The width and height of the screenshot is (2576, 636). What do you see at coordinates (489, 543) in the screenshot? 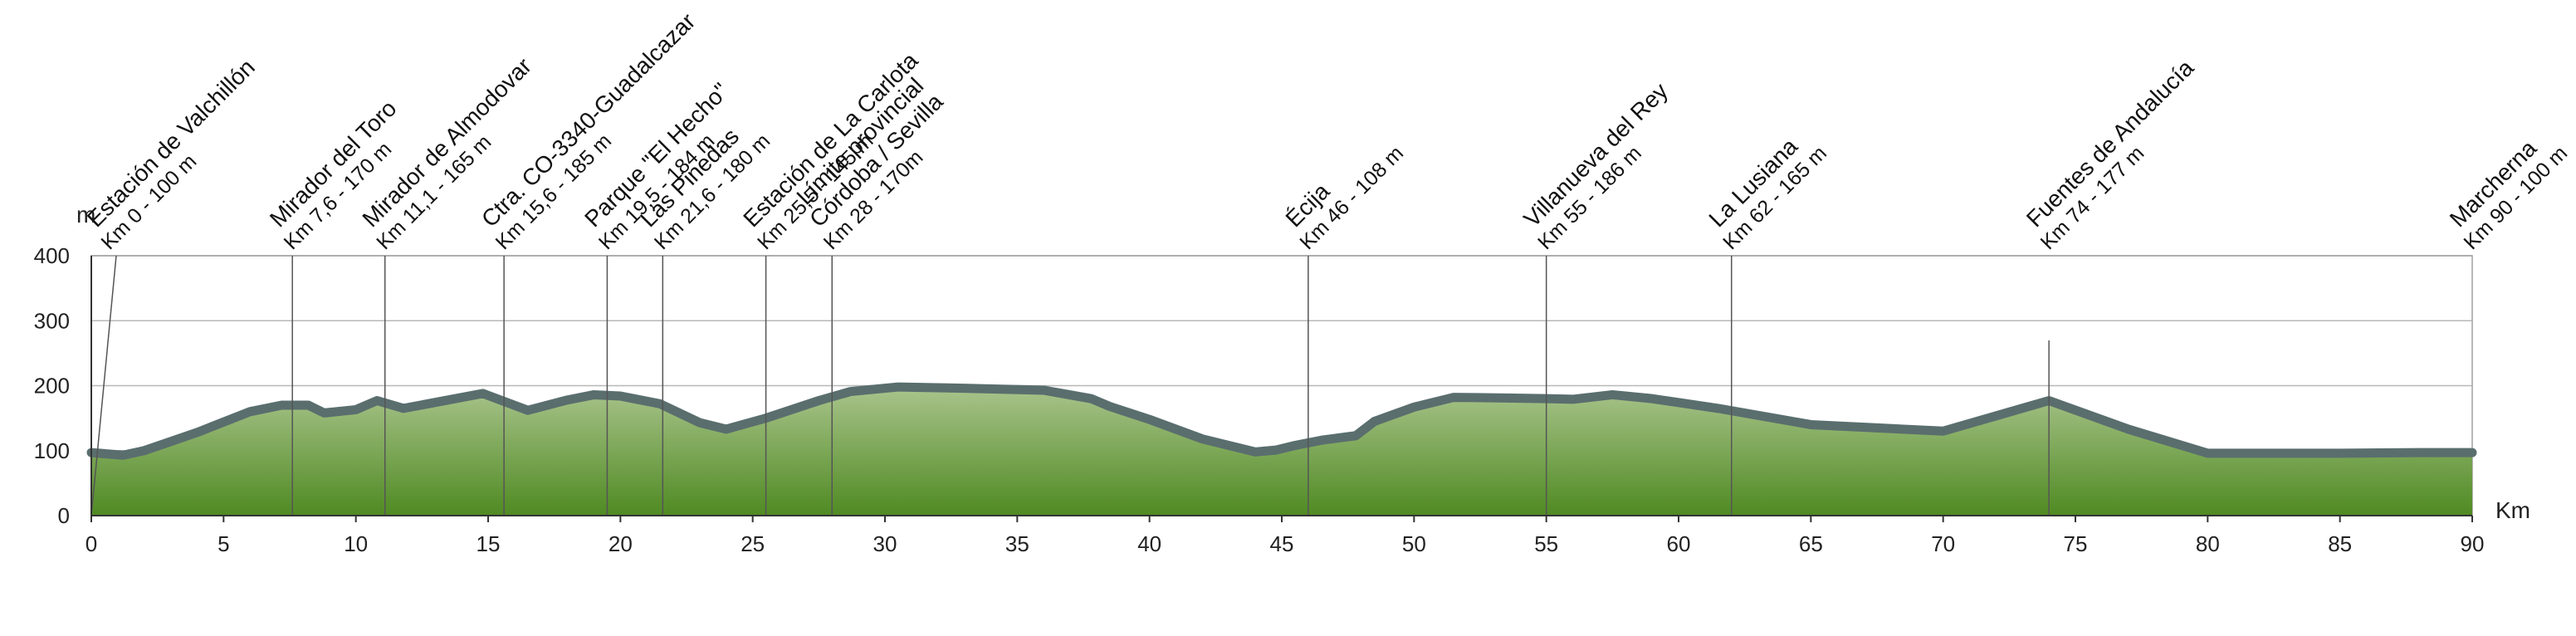
I see `x-tick-label: 15` at bounding box center [489, 543].